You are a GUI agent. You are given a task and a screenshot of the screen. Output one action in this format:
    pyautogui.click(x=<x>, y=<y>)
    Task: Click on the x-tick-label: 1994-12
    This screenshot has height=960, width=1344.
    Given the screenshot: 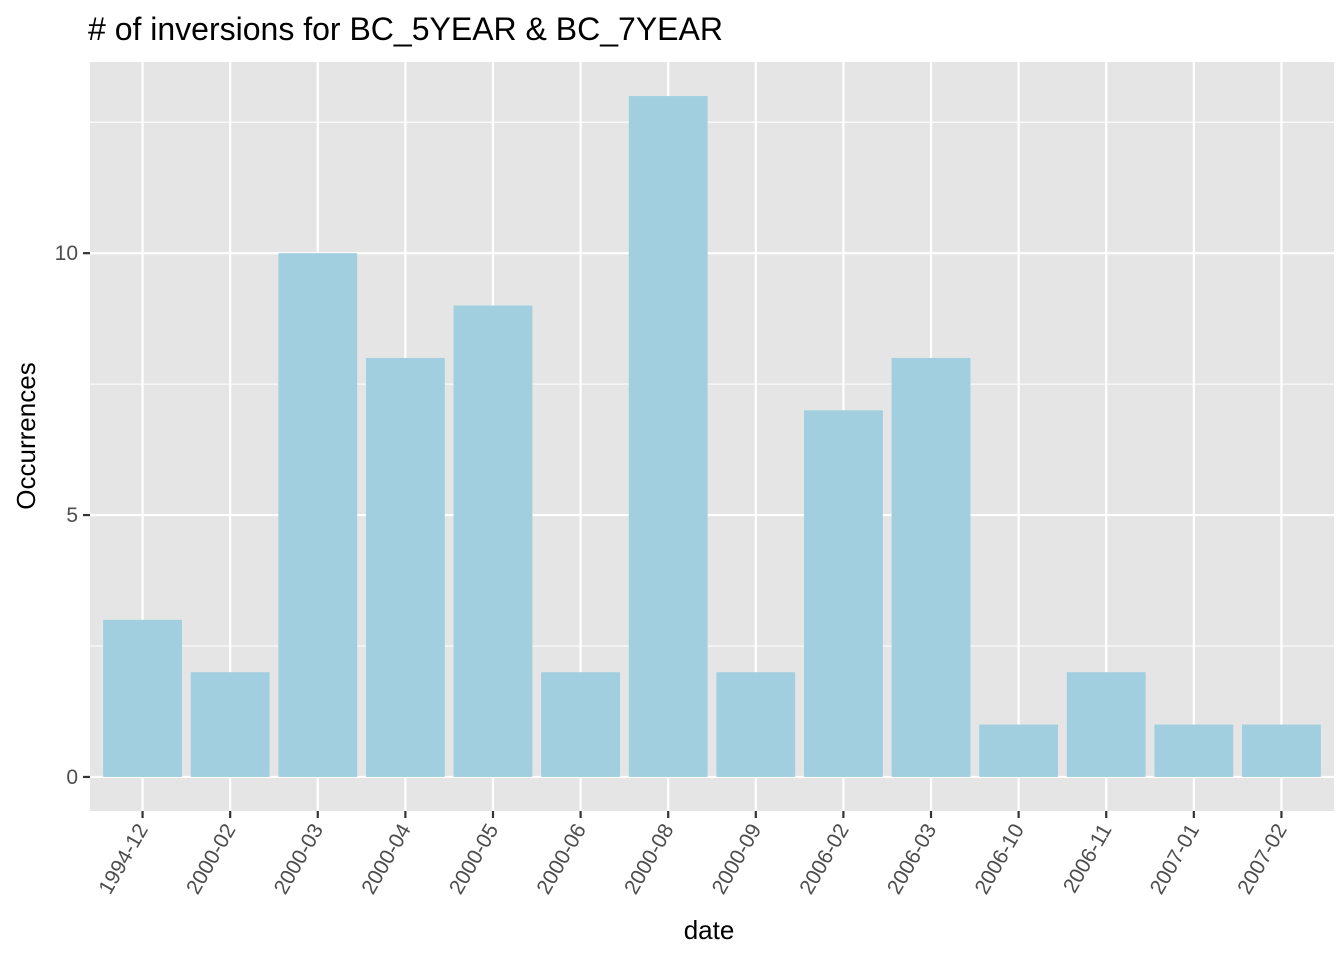 What is the action you would take?
    pyautogui.click(x=123, y=859)
    